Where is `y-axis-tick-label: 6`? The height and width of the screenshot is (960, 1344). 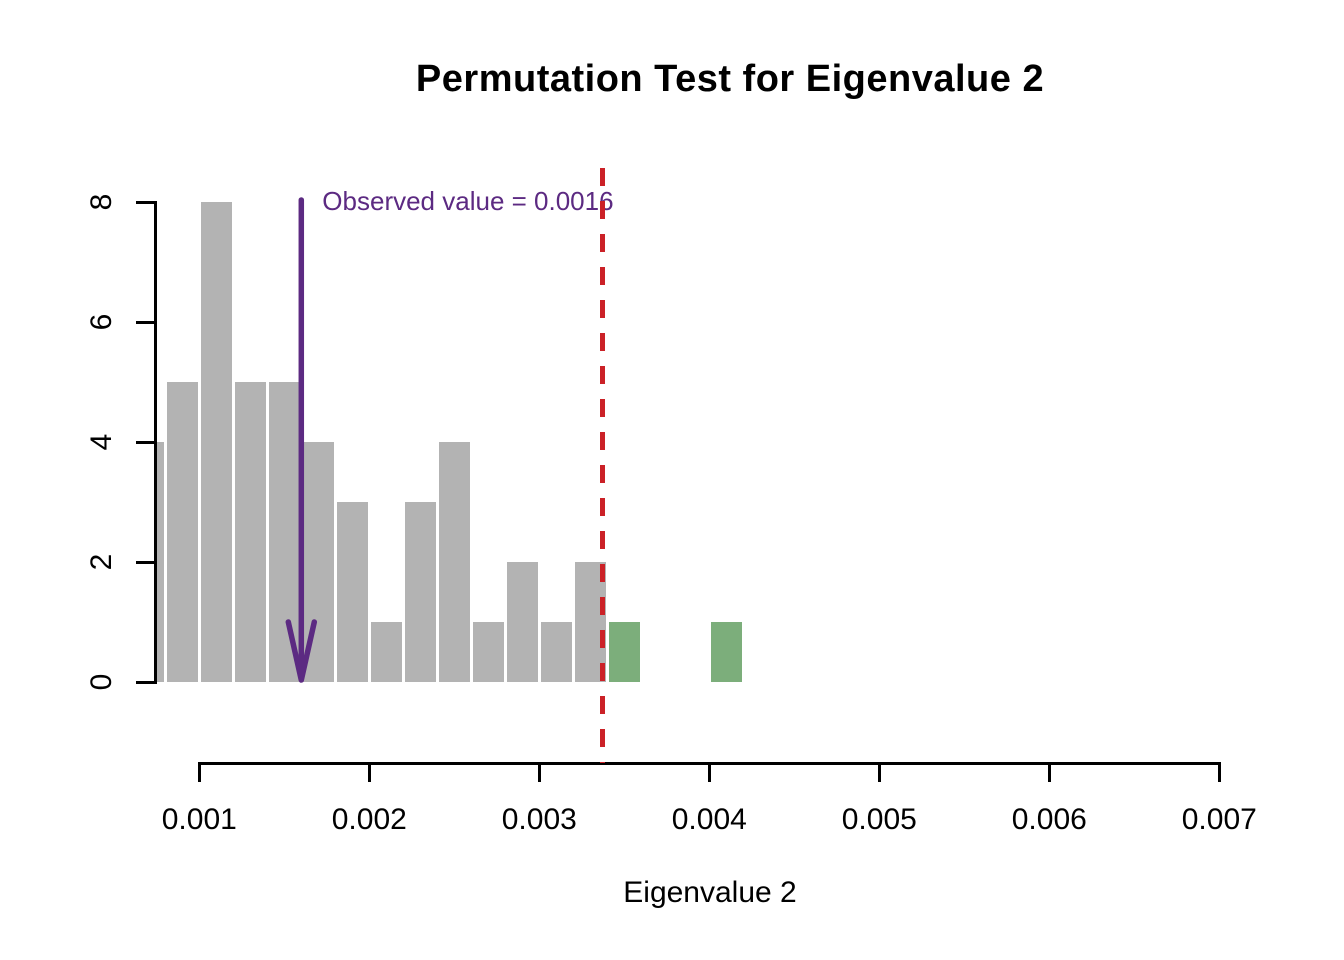 y-axis-tick-label: 6 is located at coordinates (101, 322).